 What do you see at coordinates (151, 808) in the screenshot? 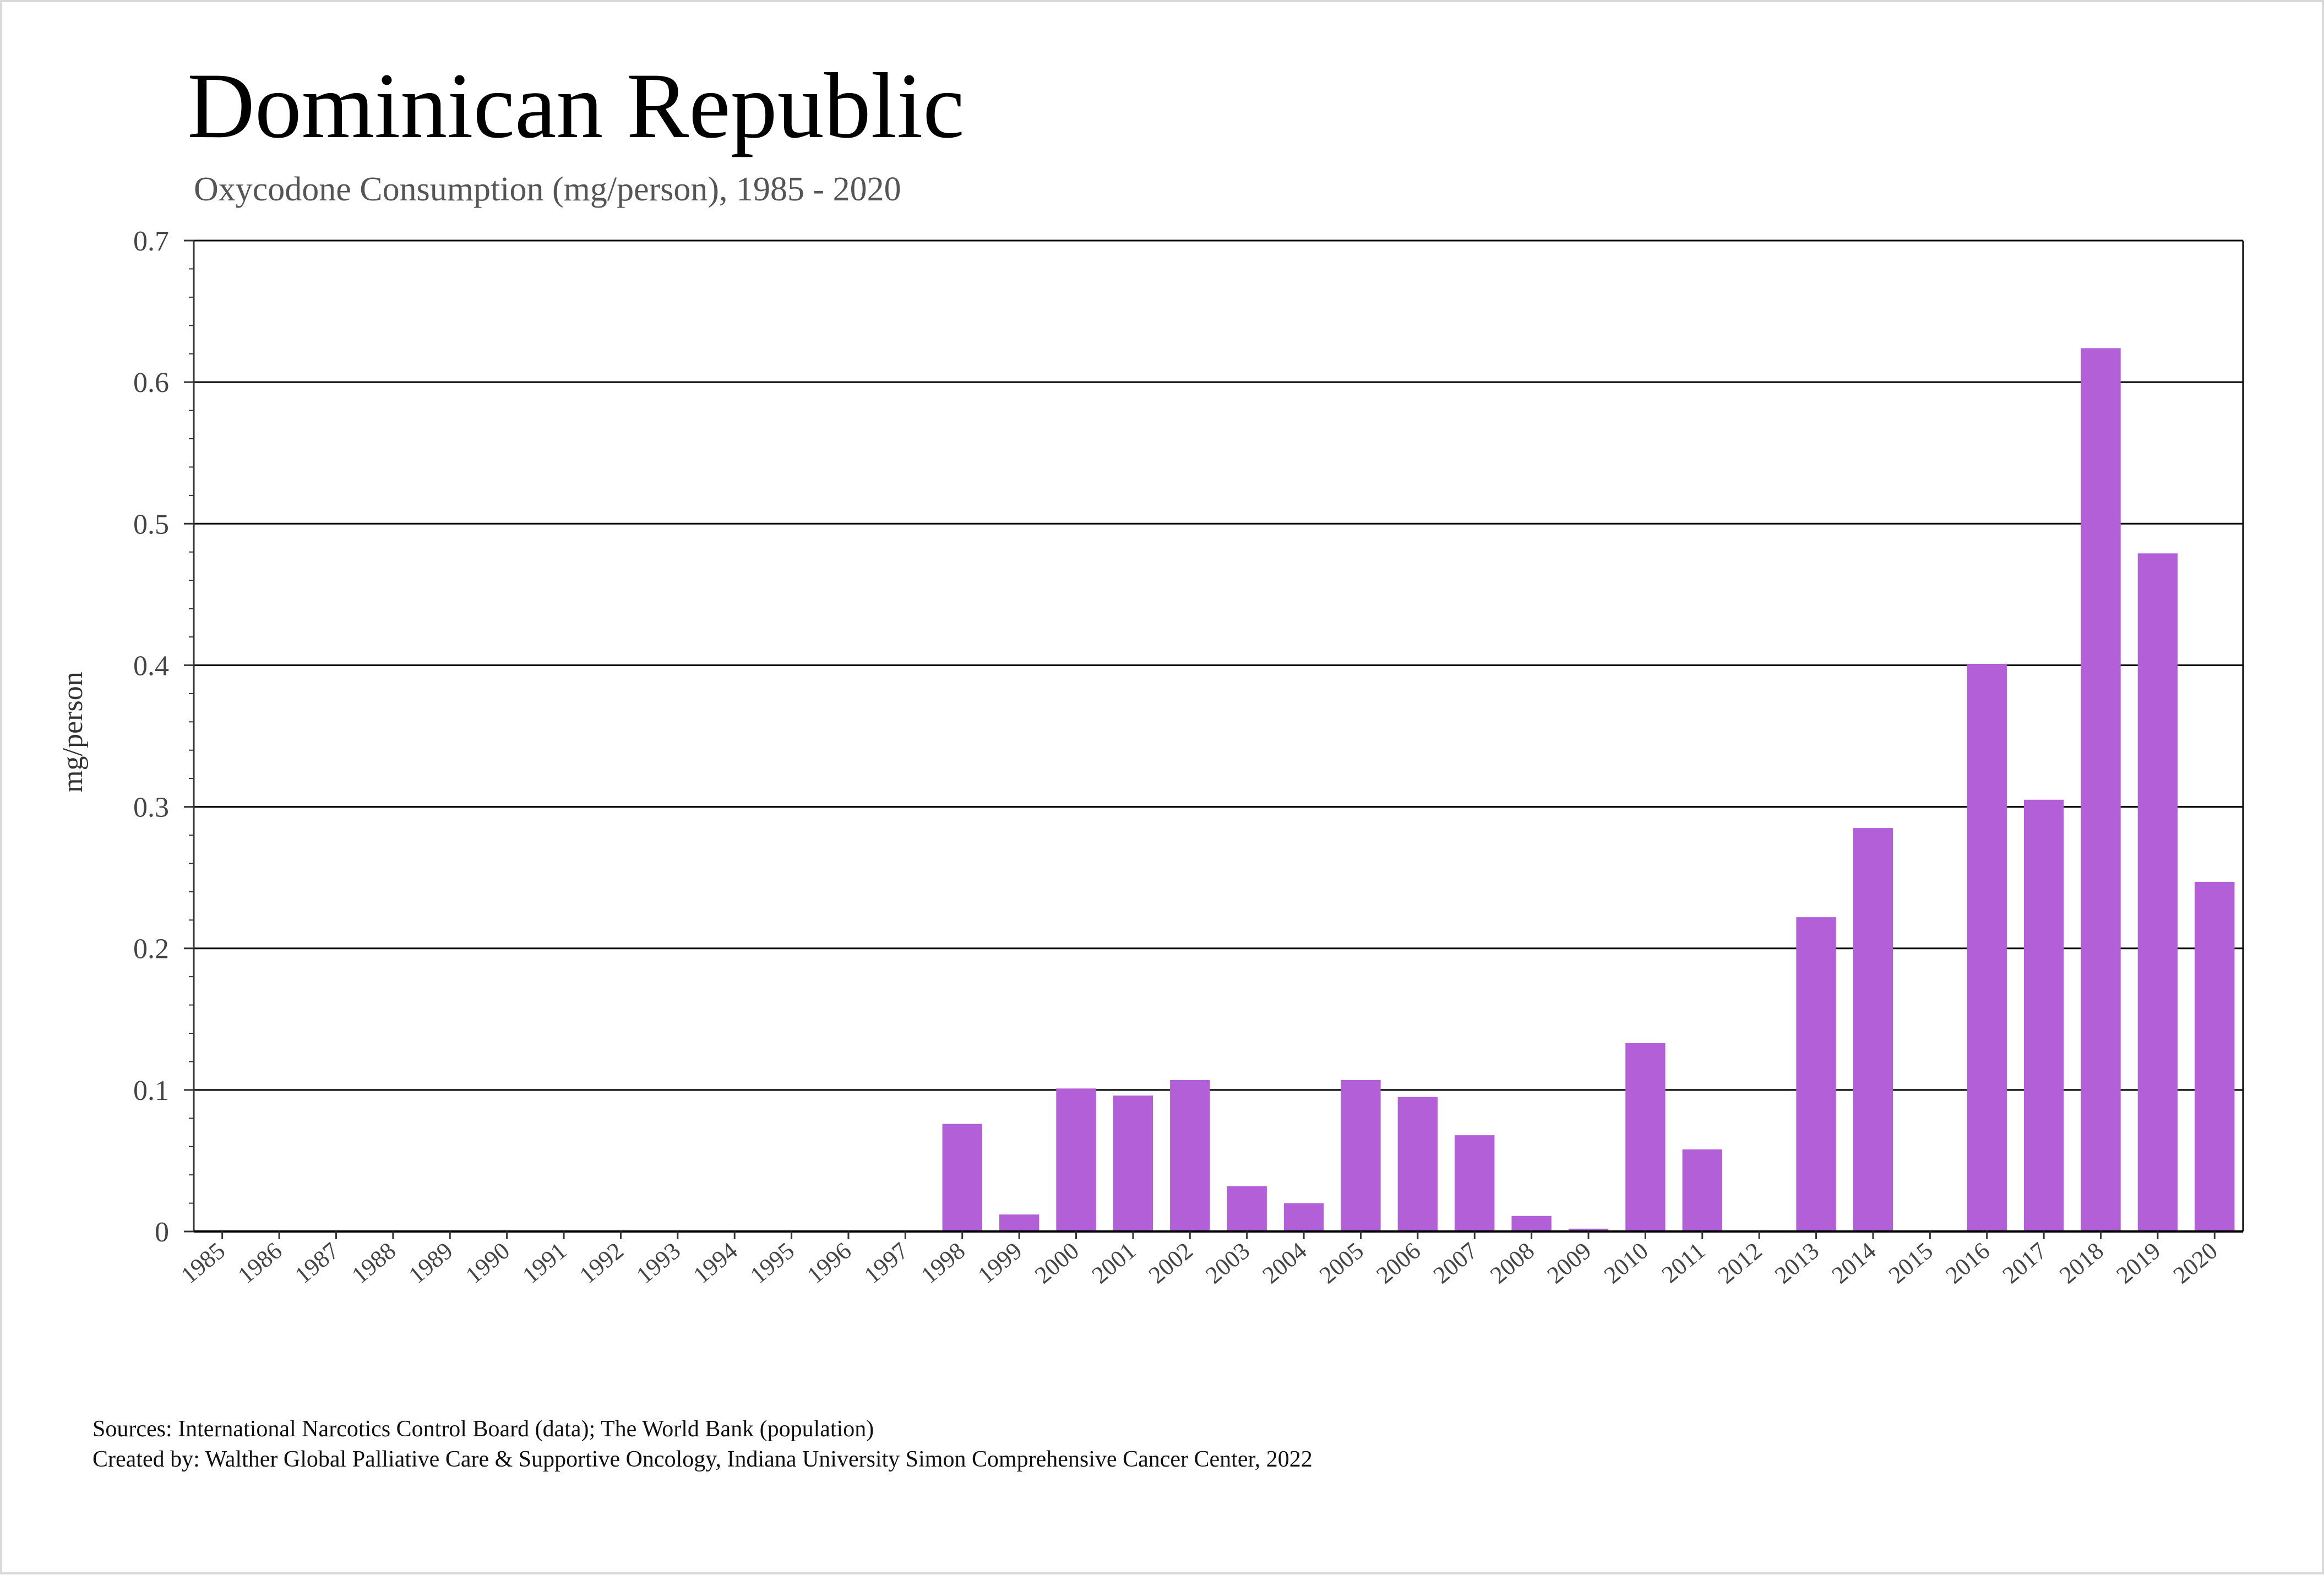
I see `y-tick-label: 0.3` at bounding box center [151, 808].